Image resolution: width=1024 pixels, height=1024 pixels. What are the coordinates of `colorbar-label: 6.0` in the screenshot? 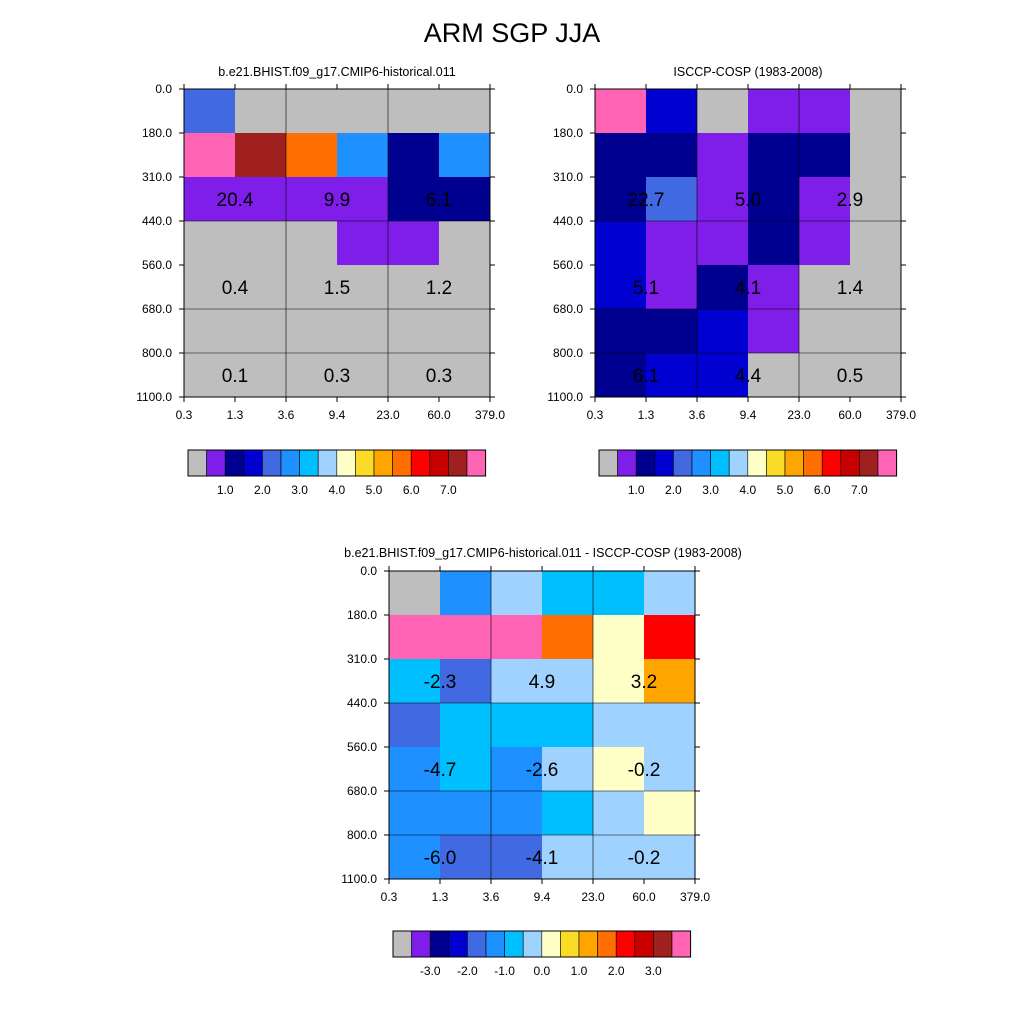 It's located at (411, 490).